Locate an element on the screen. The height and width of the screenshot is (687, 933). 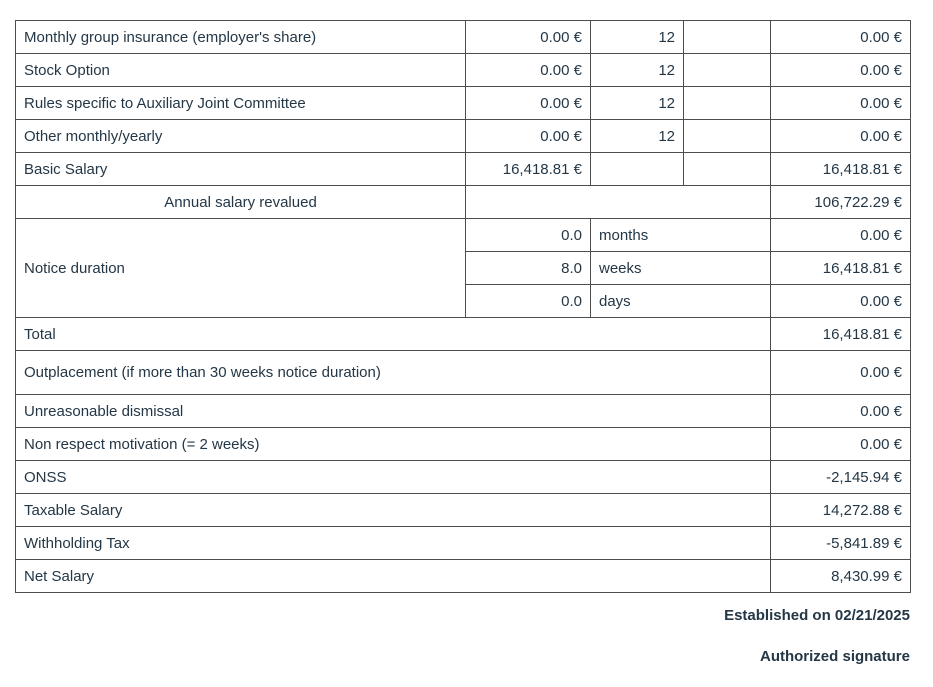
notice-unit: months is located at coordinates (680, 235).